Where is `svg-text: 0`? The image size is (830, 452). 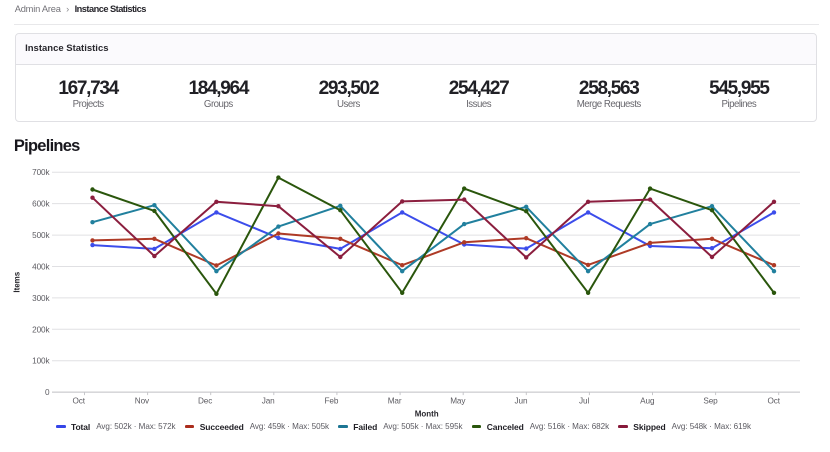
svg-text: 0 is located at coordinates (47, 392).